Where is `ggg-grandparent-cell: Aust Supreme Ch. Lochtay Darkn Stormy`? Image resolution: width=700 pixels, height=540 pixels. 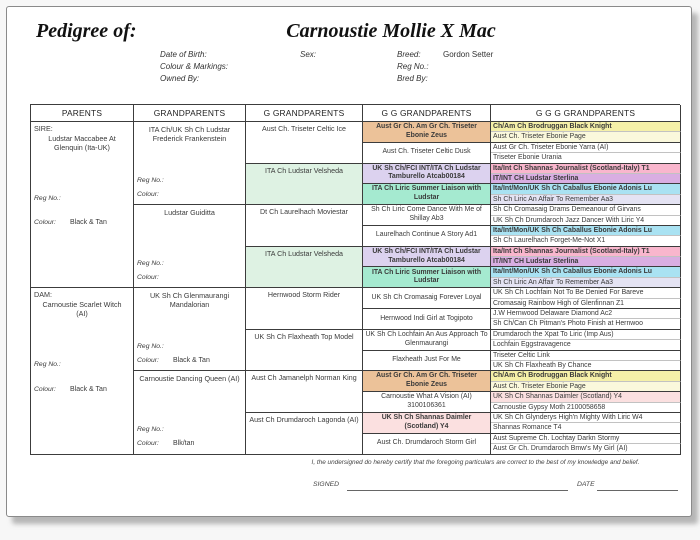
ggg-grandparent-cell: Aust Supreme Ch. Lochtay Darkn Stormy is located at coordinates (586, 439).